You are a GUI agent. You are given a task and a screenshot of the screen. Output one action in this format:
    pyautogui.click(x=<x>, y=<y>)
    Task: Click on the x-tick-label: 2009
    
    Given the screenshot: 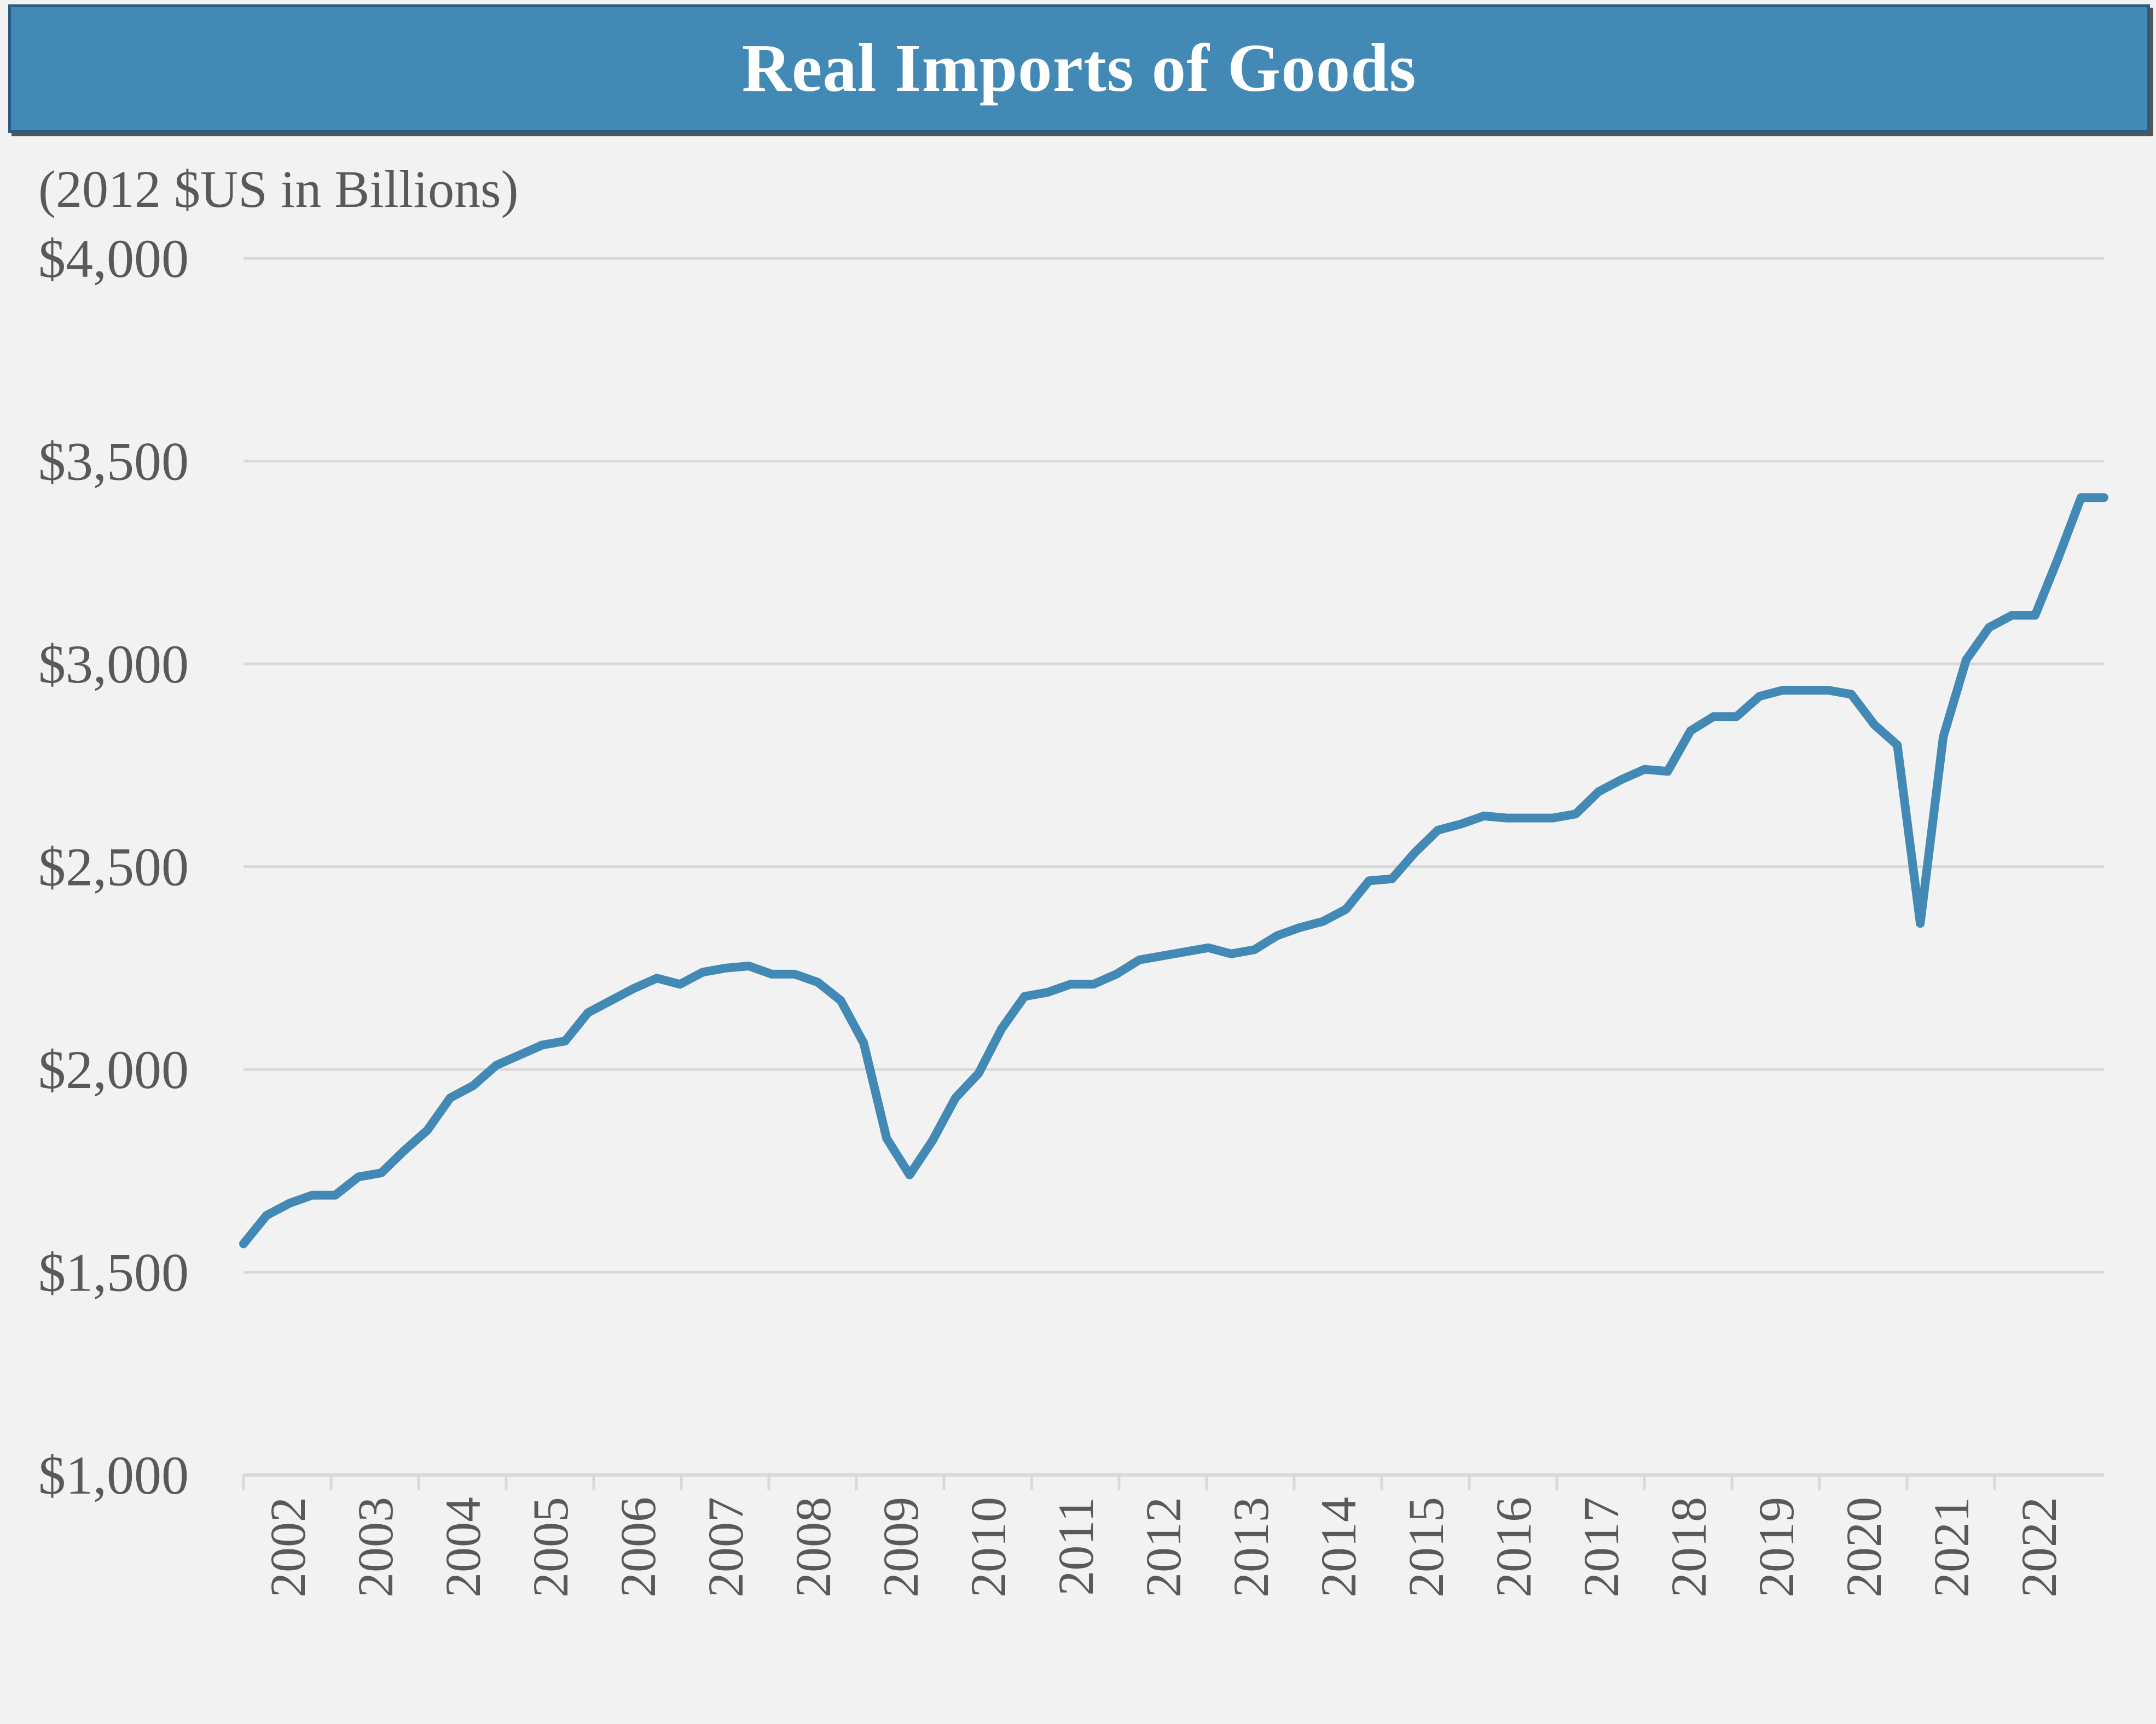 What is the action you would take?
    pyautogui.click(x=901, y=1547)
    